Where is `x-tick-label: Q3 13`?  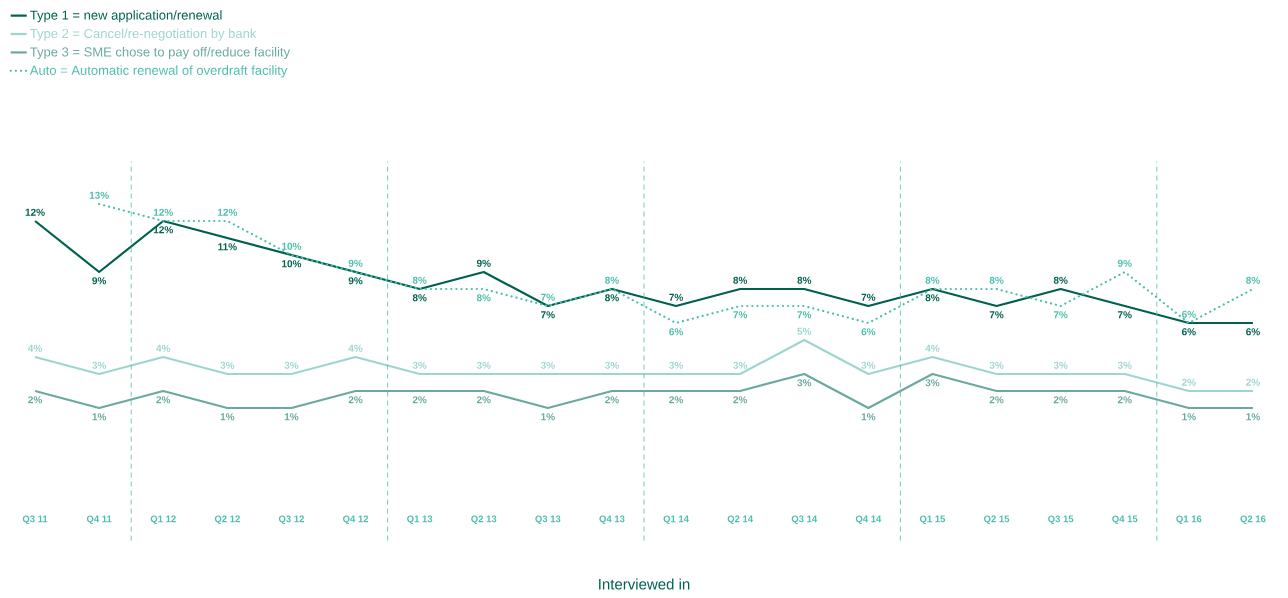
x-tick-label: Q3 13 is located at coordinates (548, 520).